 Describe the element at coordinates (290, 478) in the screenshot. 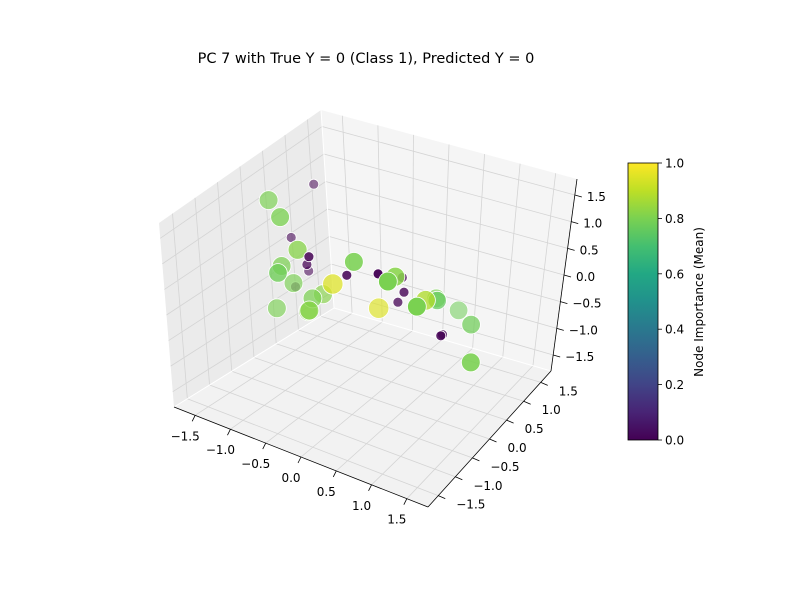

I see `x-tick-label: 0.0` at that location.